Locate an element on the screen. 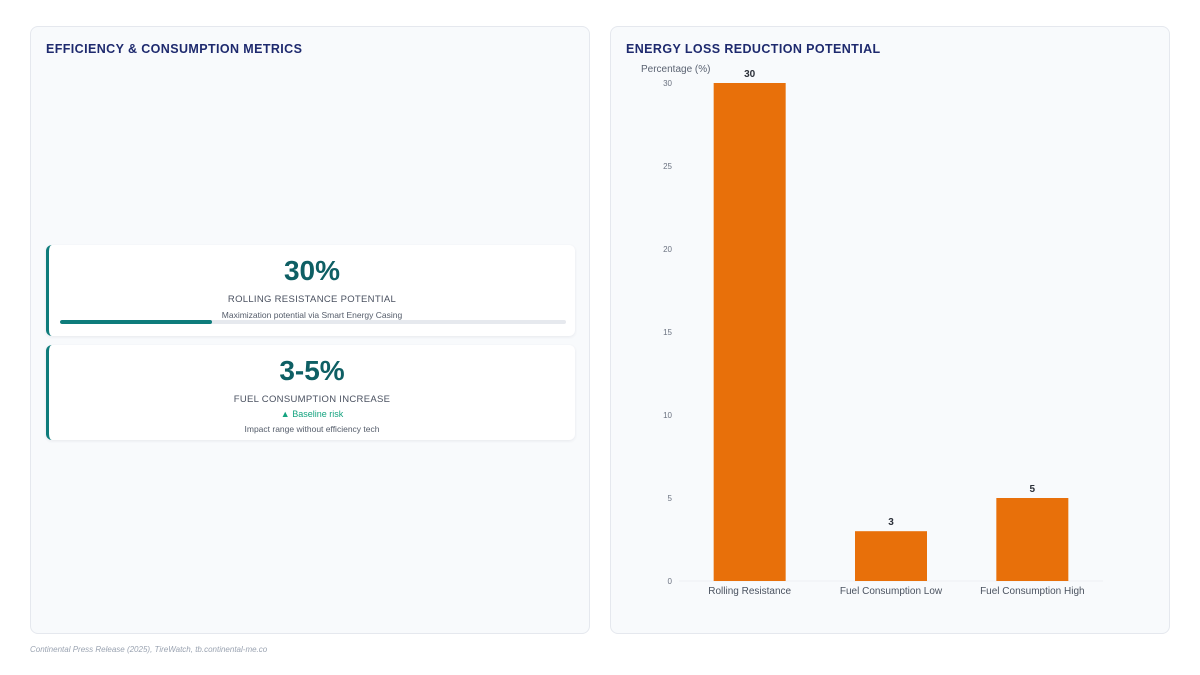  progress-bar-fill is located at coordinates (136, 322).